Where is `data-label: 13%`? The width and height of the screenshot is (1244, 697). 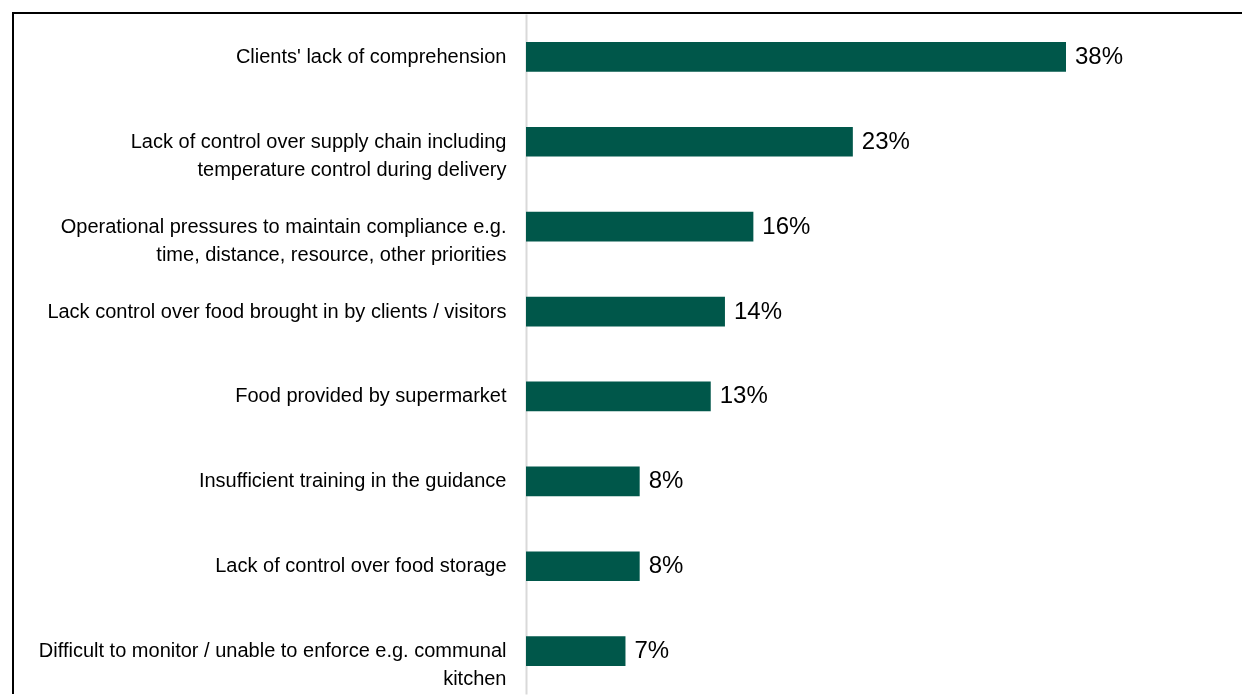 data-label: 13% is located at coordinates (743, 395).